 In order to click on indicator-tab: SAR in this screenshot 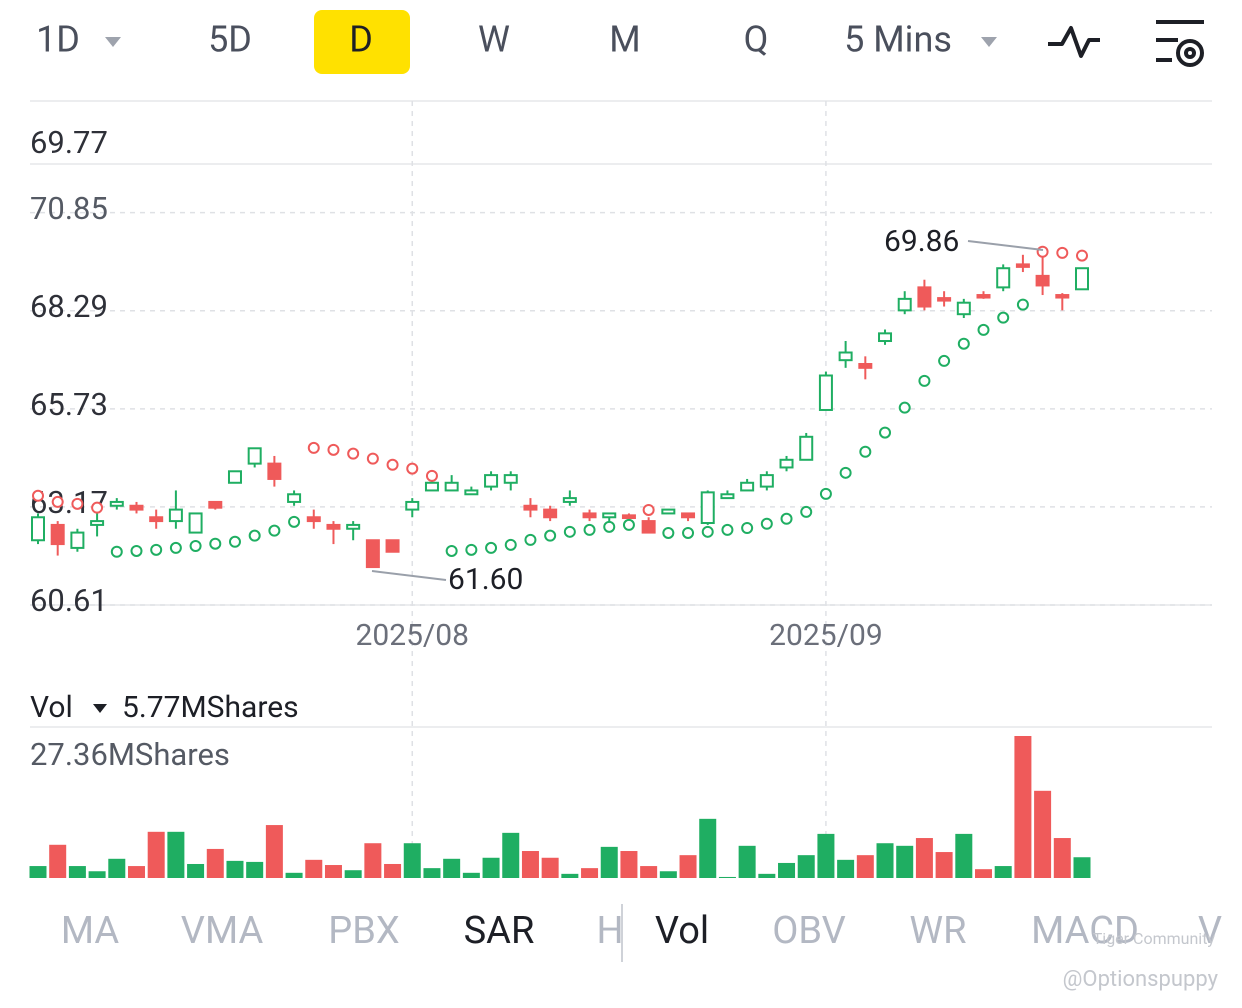, I will do `click(499, 931)`.